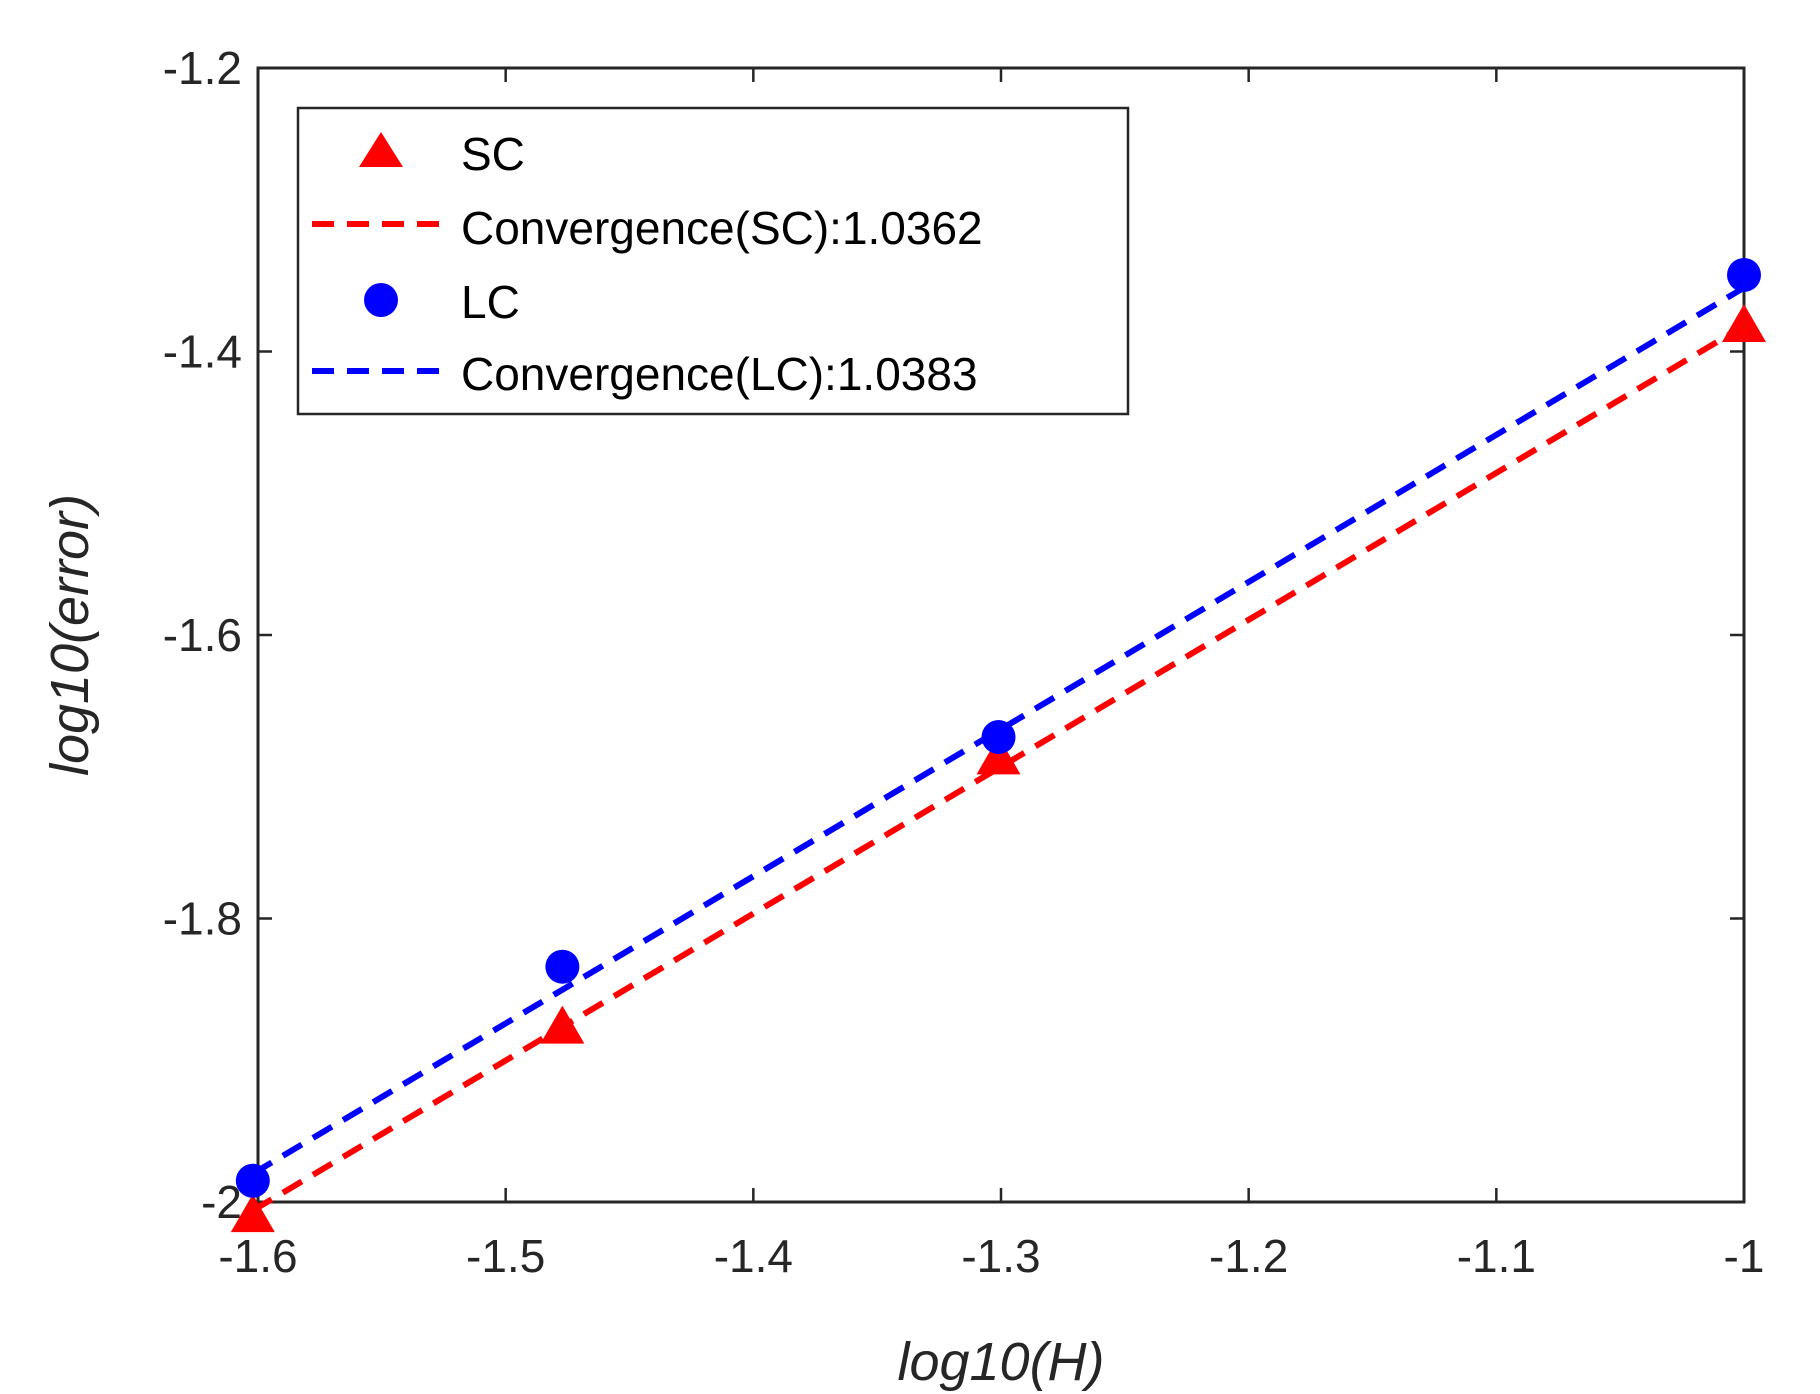  I want to click on legend-sc-fit-label: Convergence(SC):1.0362, so click(722, 228).